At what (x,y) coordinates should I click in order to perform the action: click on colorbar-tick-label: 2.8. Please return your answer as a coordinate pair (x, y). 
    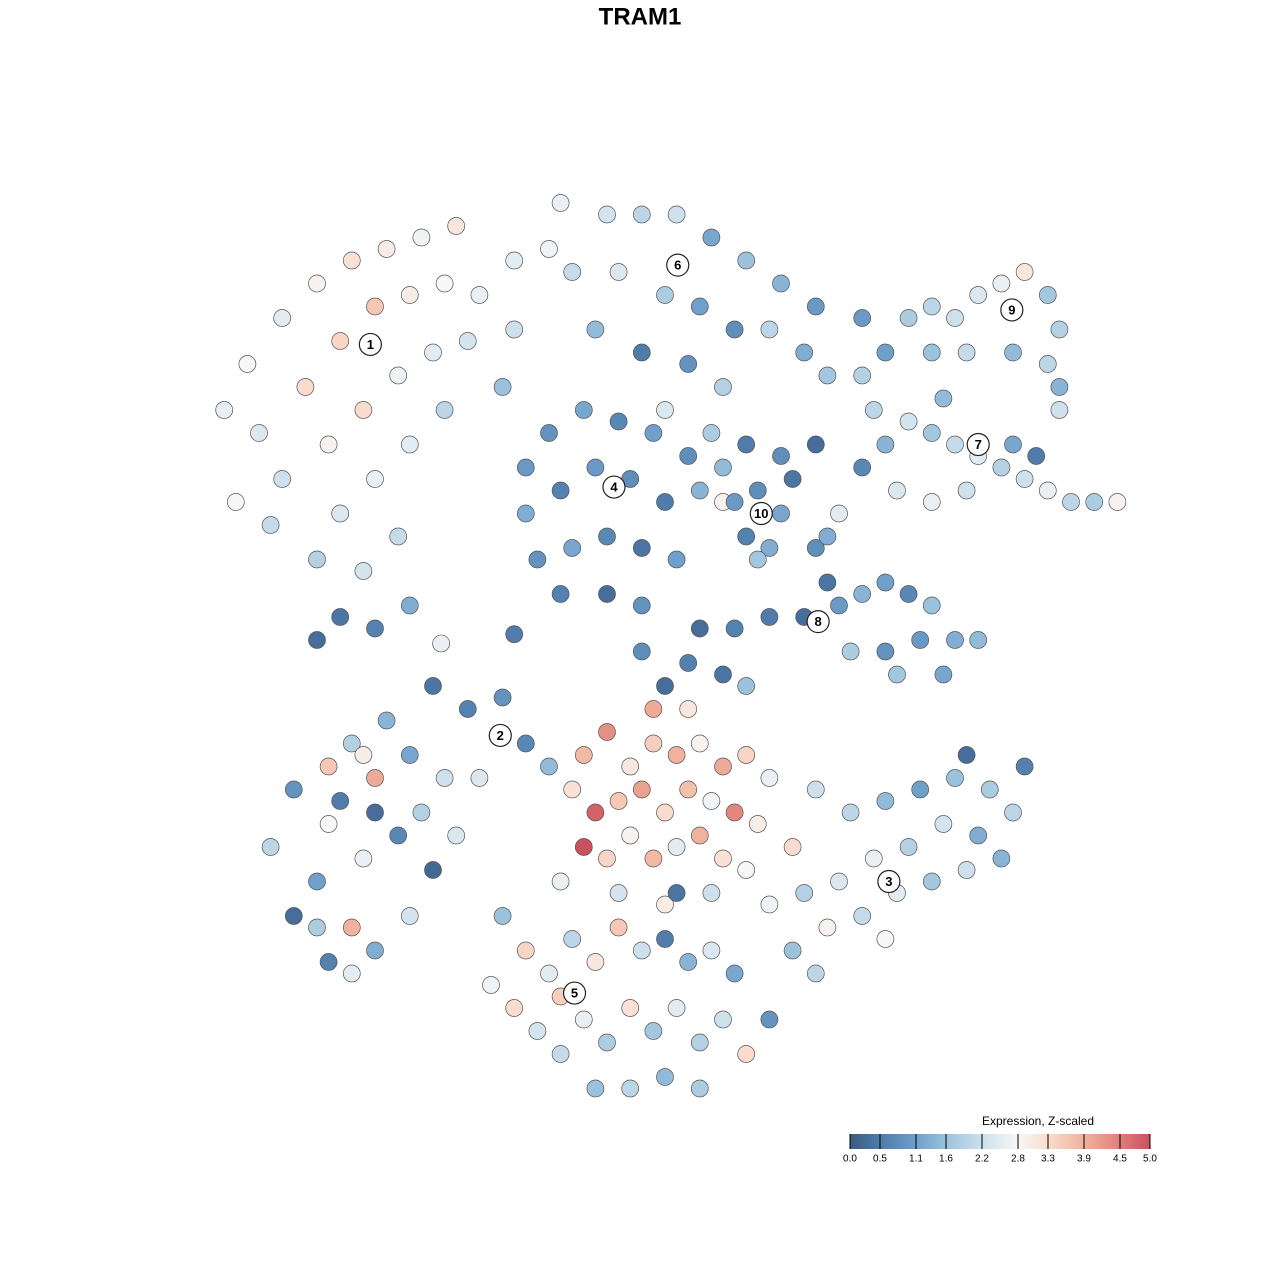
    Looking at the image, I should click on (1018, 1159).